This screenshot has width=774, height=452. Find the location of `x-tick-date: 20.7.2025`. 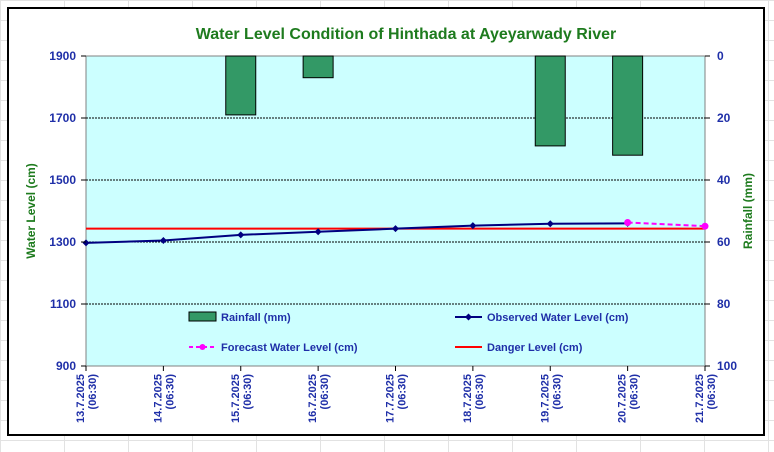

x-tick-date: 20.7.2025 is located at coordinates (623, 398).